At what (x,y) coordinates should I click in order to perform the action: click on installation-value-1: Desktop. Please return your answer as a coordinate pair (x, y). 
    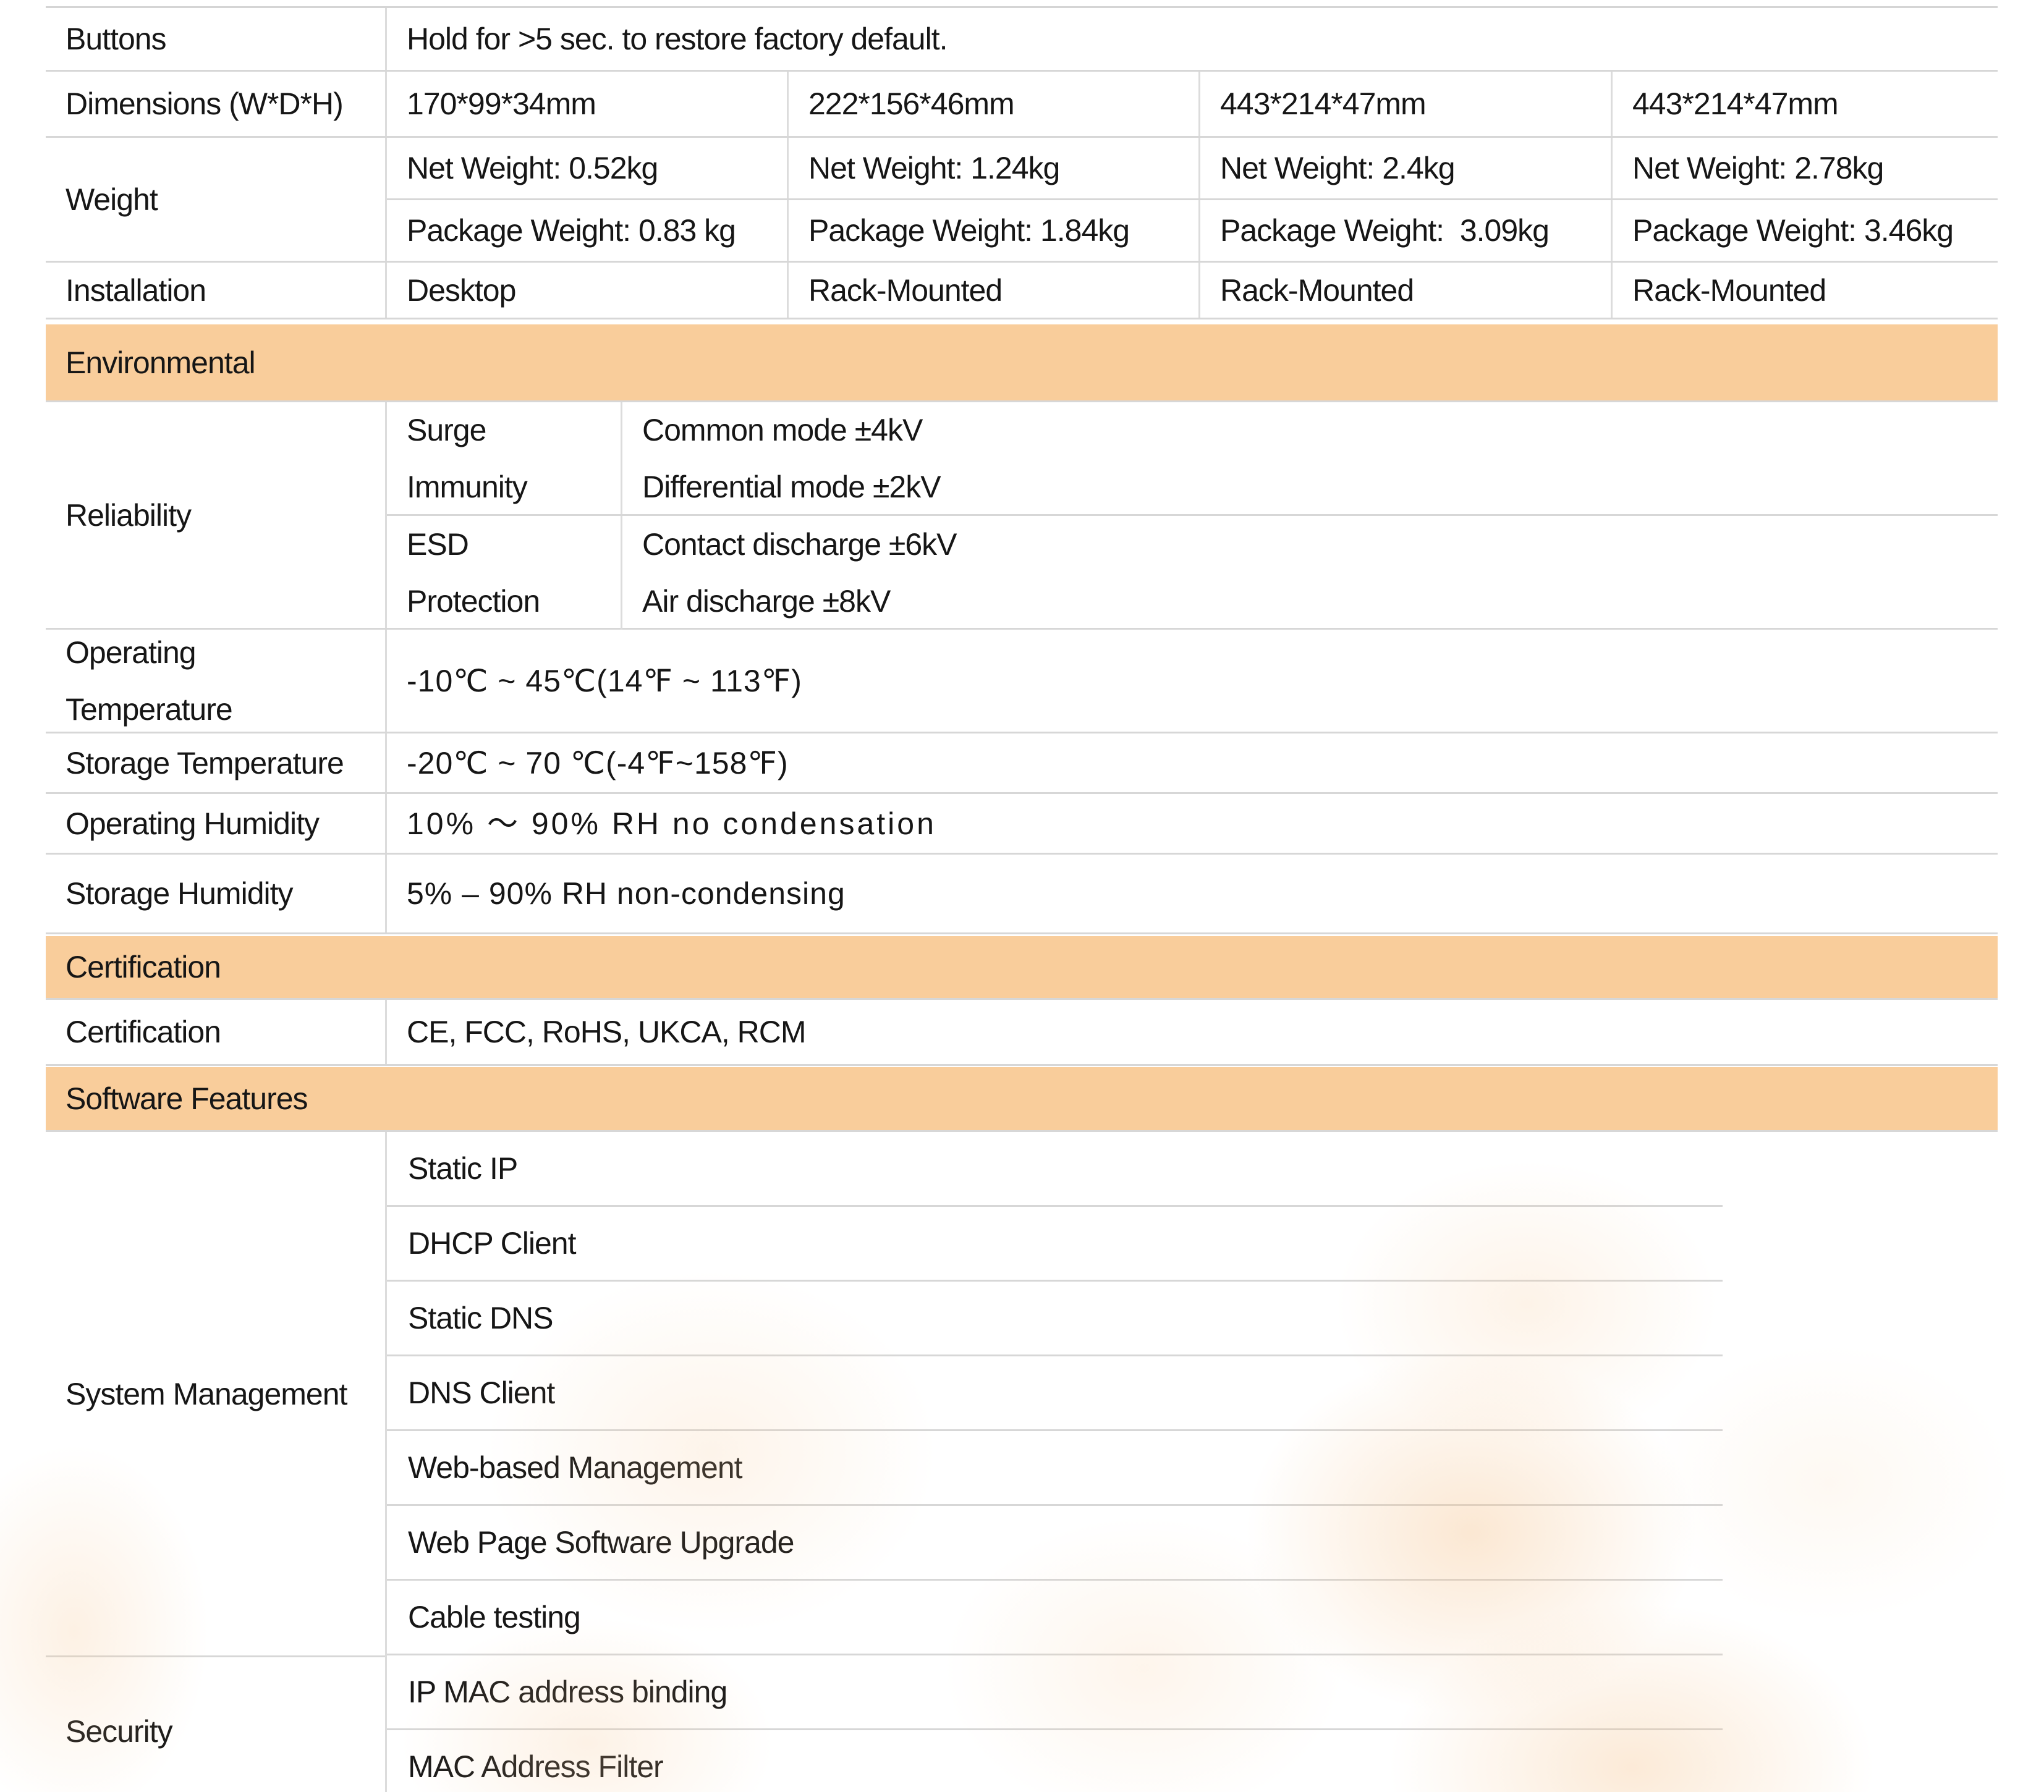
    Looking at the image, I should click on (588, 290).